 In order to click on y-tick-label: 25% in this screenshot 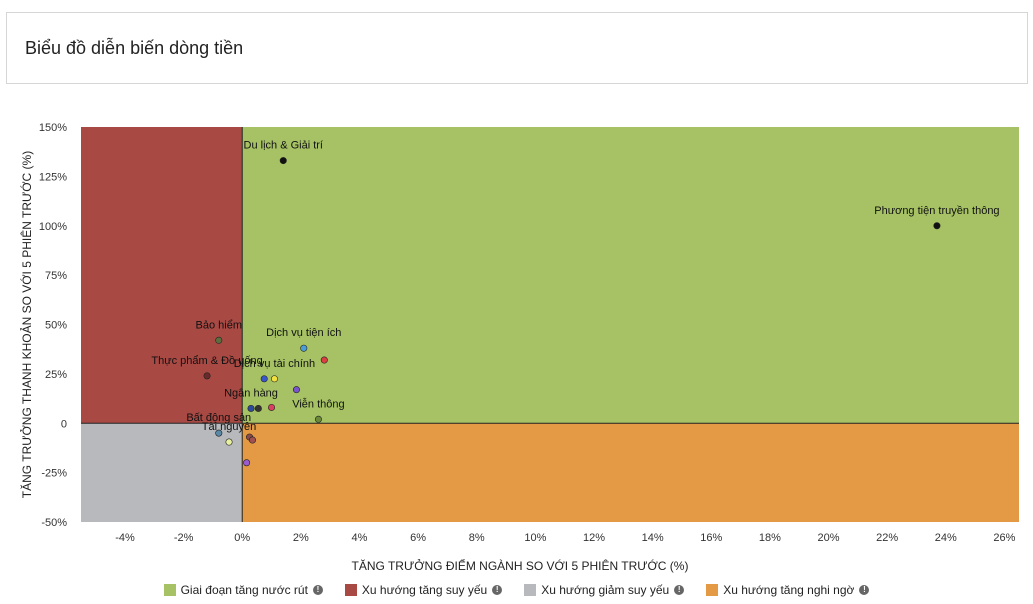, I will do `click(56, 375)`.